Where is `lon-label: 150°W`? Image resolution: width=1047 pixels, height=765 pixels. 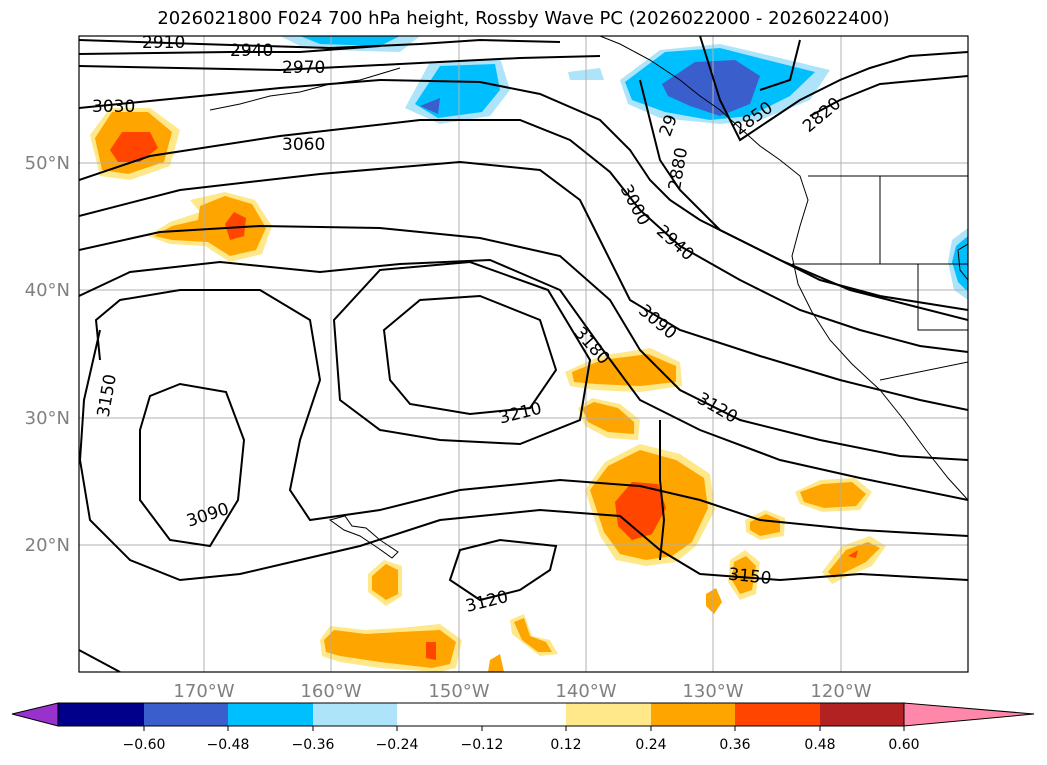 lon-label: 150°W is located at coordinates (458, 691).